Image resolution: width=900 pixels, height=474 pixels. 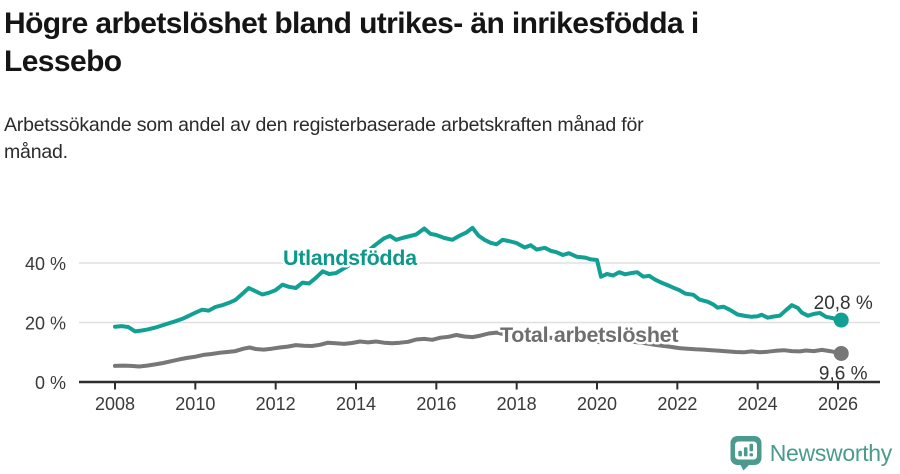 I want to click on svg-text: 2016, so click(x=436, y=404).